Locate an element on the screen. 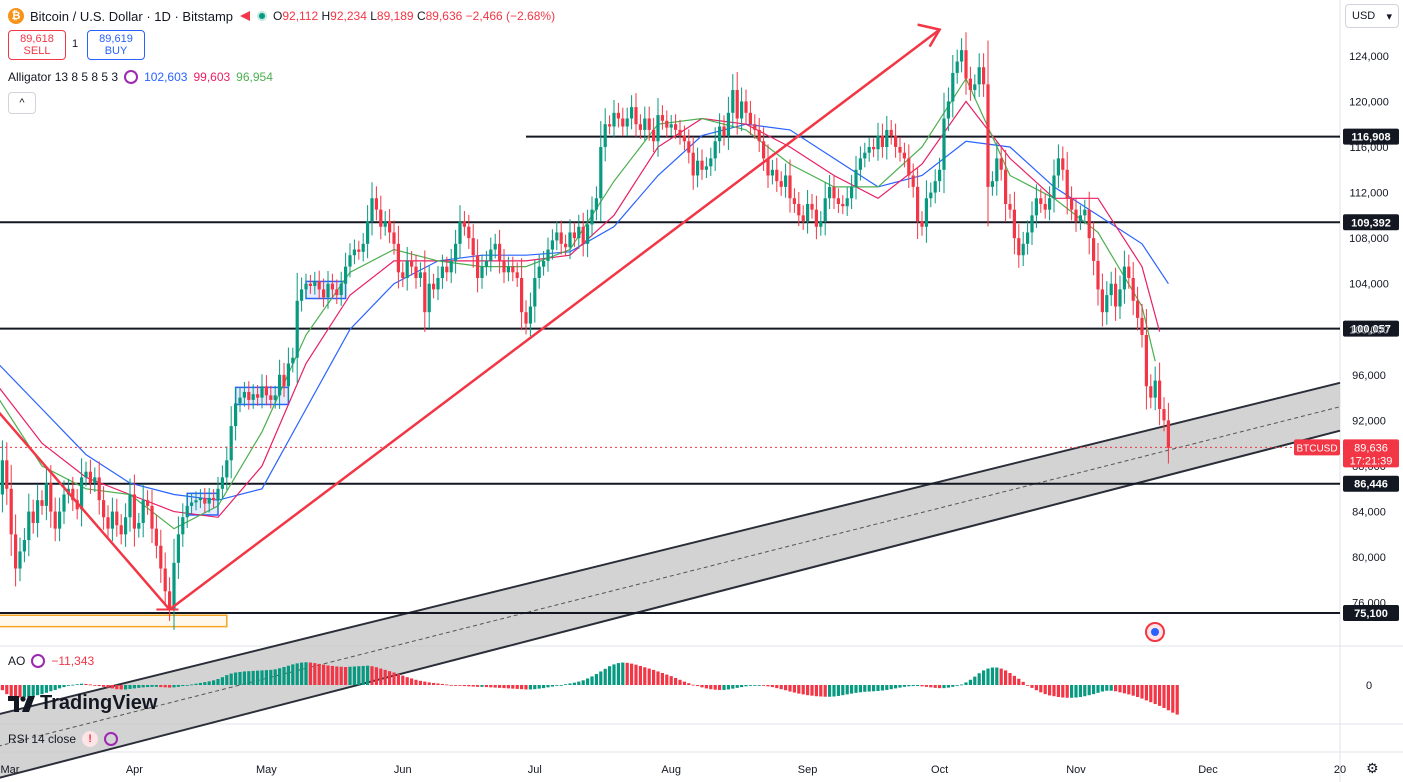 The width and height of the screenshot is (1403, 782). settings-gear-icon: ⚙ is located at coordinates (1372, 768).